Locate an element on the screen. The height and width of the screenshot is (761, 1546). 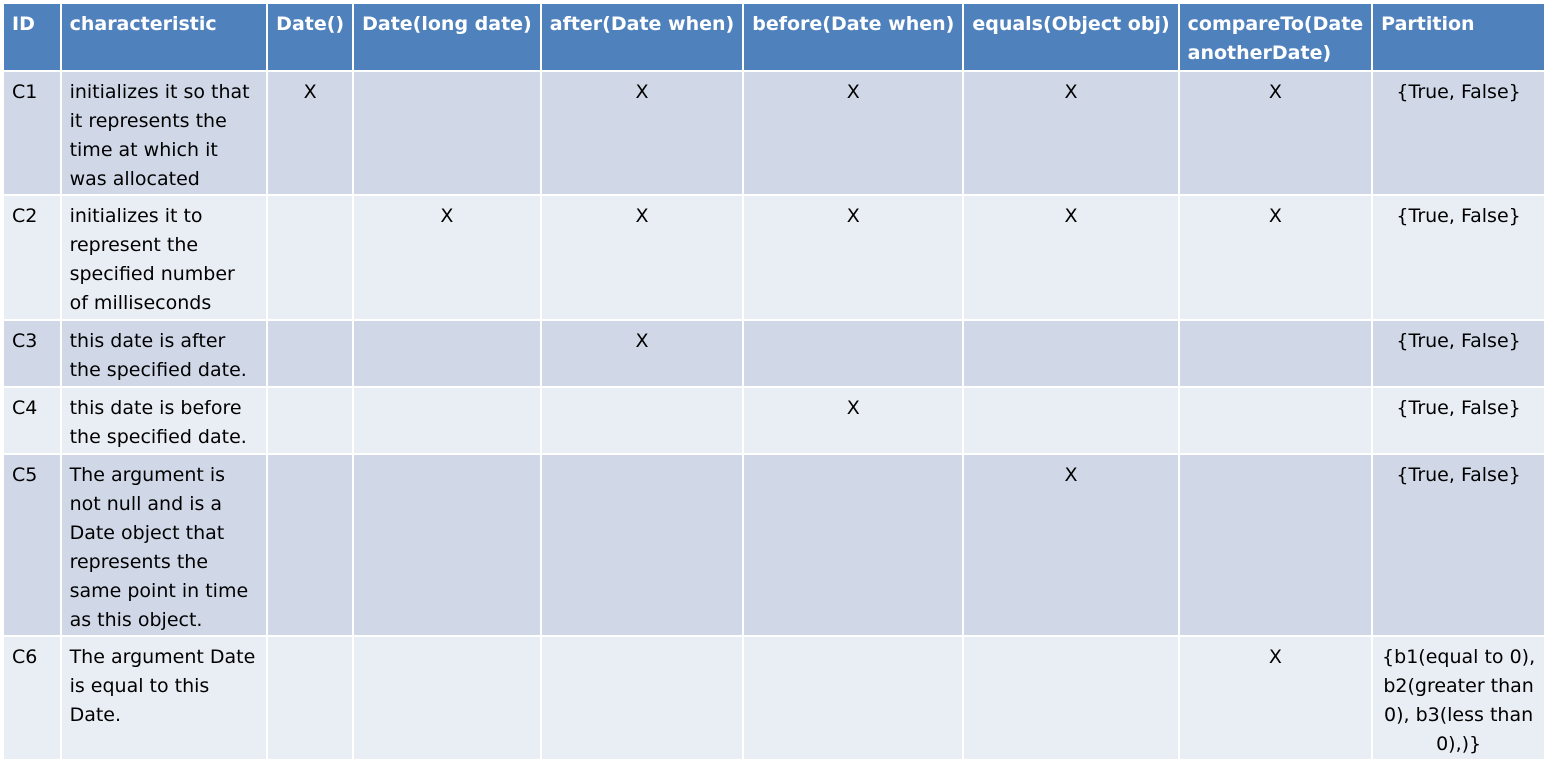
header-characteristic: characteristic is located at coordinates (164, 37).